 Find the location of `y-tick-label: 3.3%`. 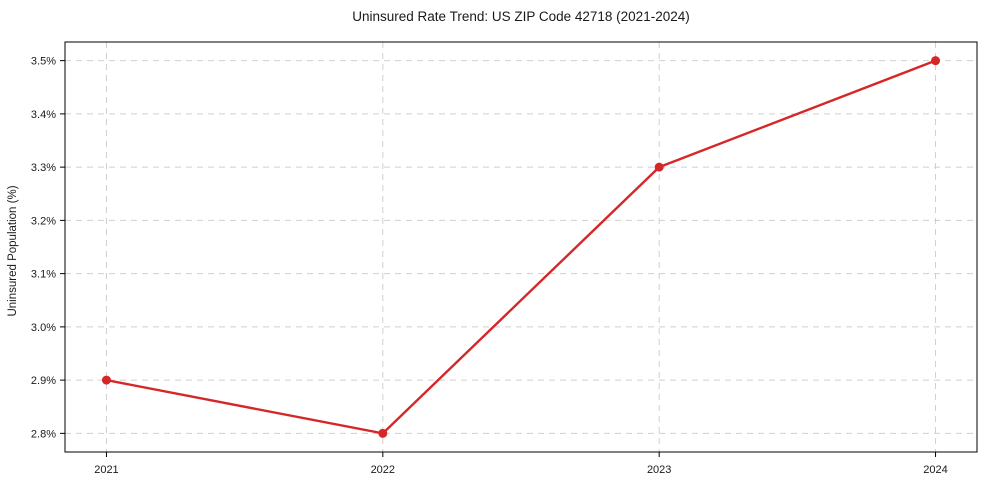

y-tick-label: 3.3% is located at coordinates (43, 168).